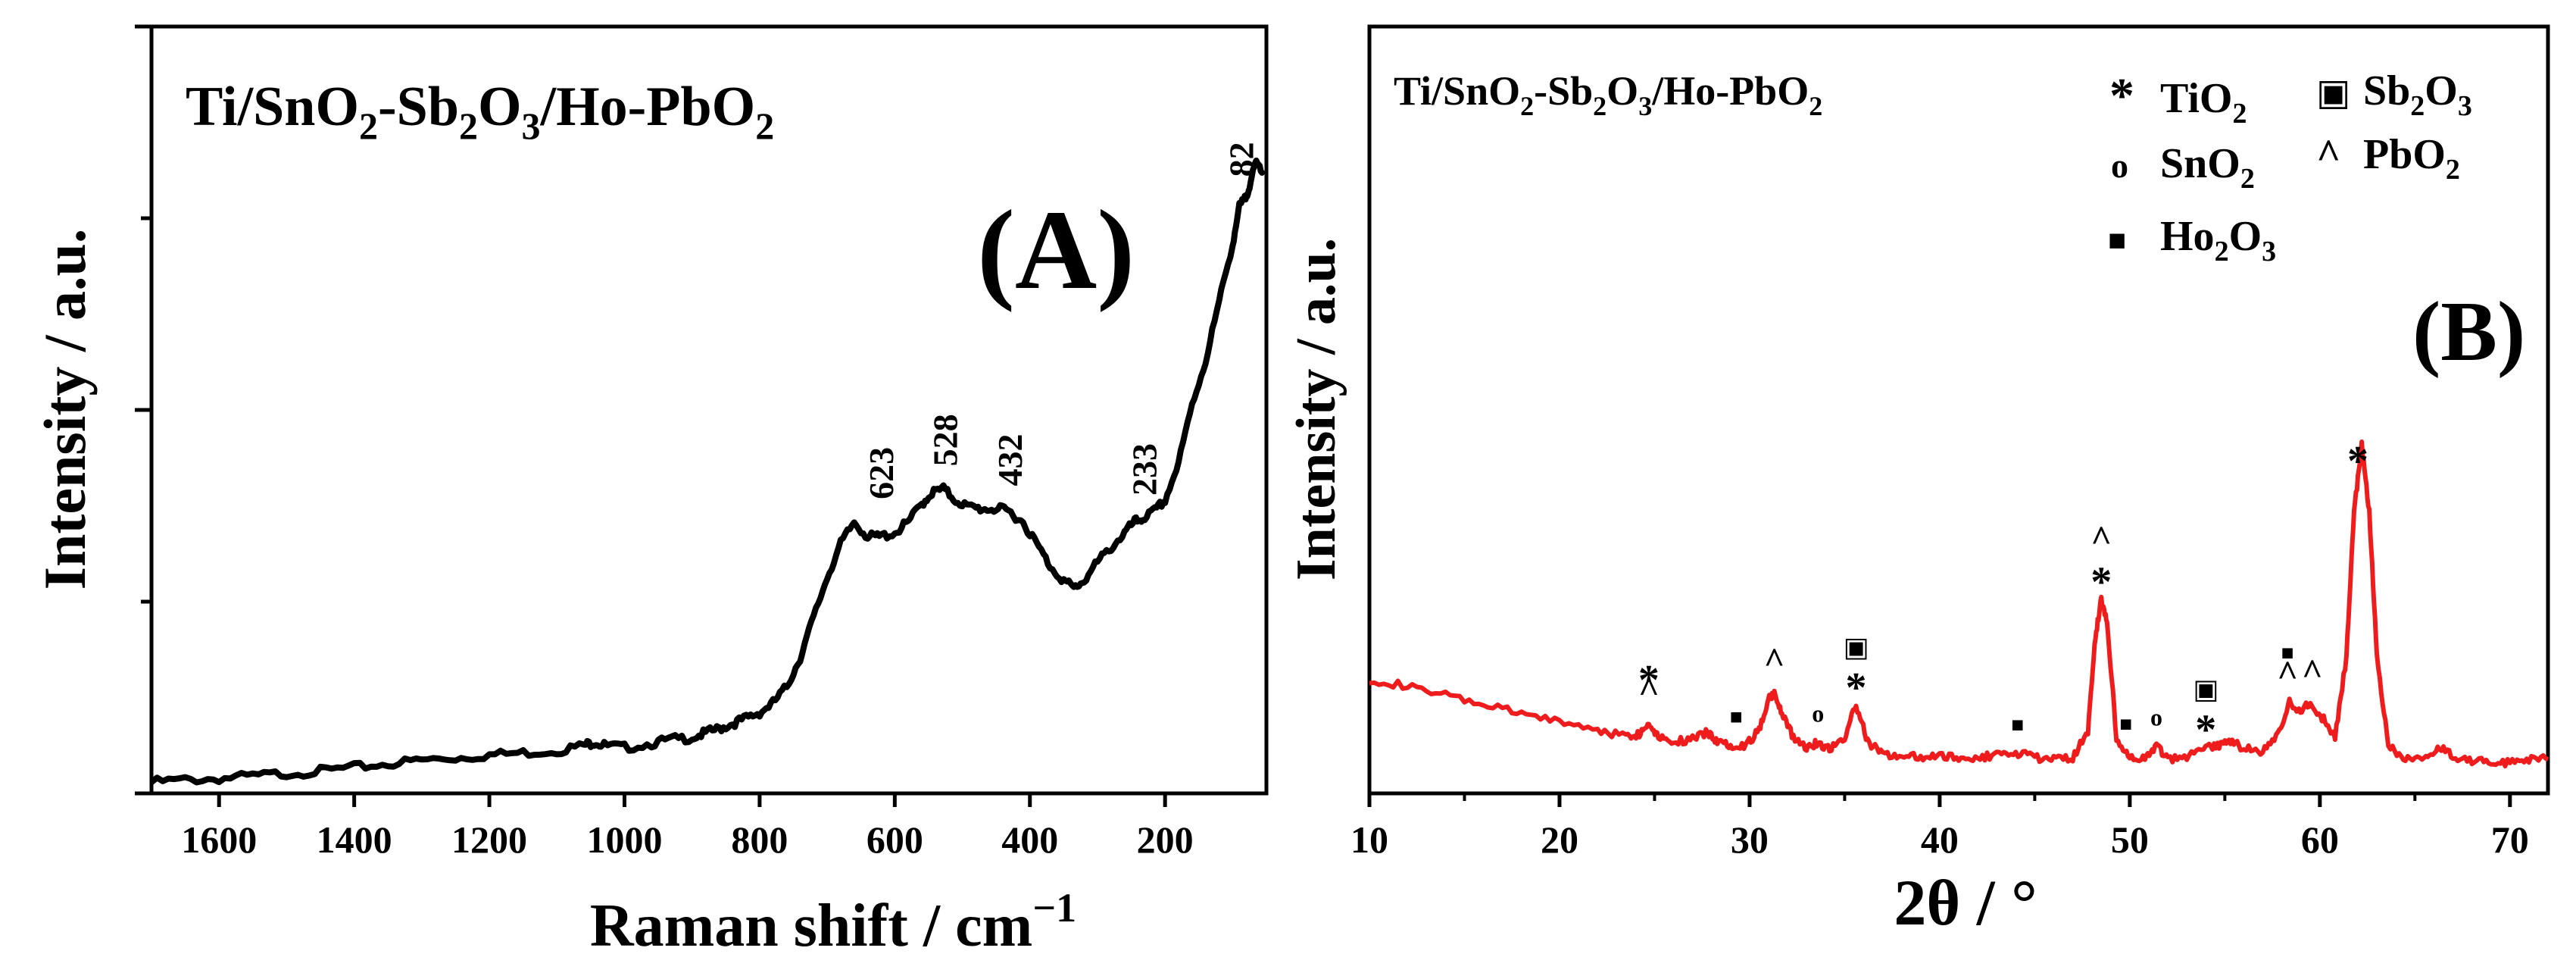 This screenshot has height=976, width=2576. Describe the element at coordinates (354, 839) in the screenshot. I see `panel-a-x-tick-label: 1400` at that location.